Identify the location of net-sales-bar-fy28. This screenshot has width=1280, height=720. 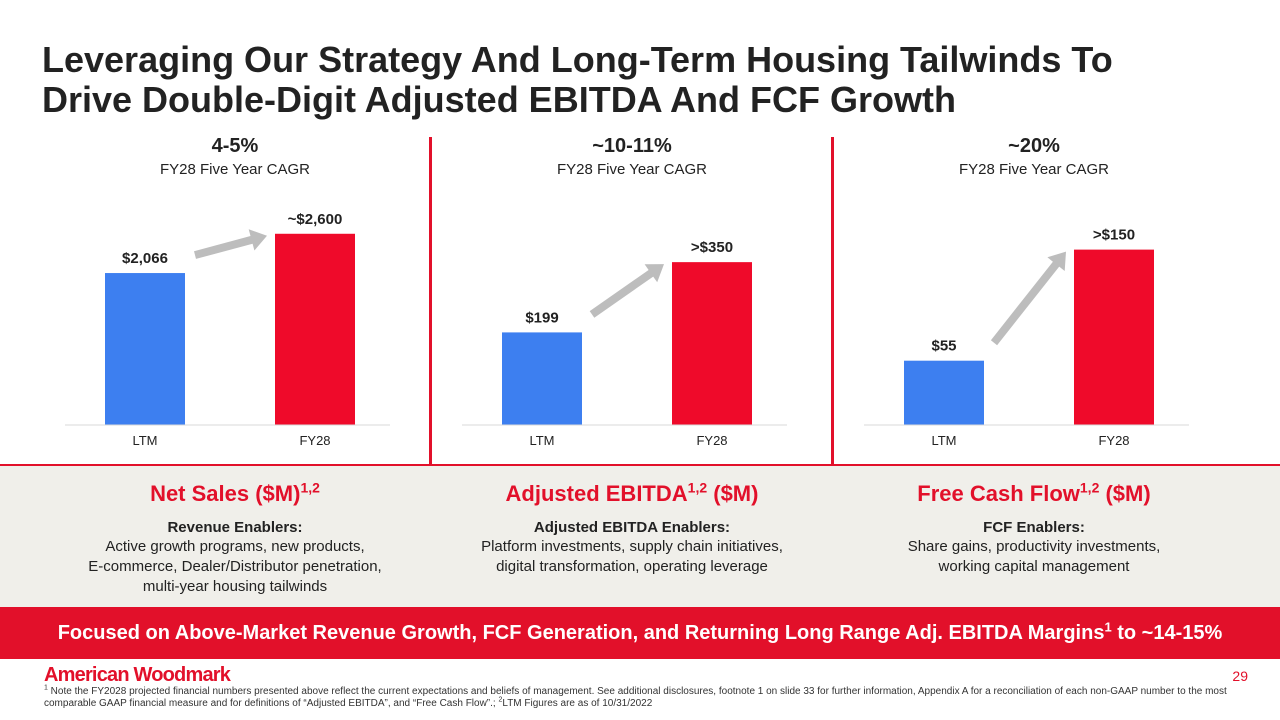
(315, 329).